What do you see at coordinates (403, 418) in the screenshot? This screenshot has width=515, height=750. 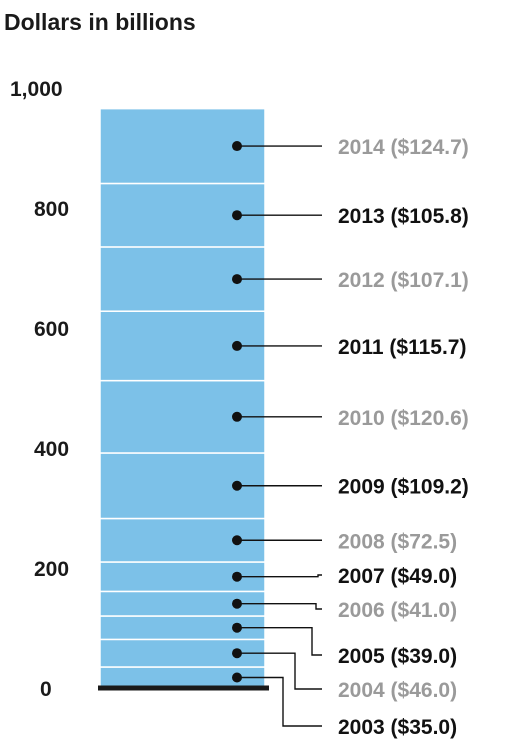 I see `segment-label-2010: 2010 ($120.6)` at bounding box center [403, 418].